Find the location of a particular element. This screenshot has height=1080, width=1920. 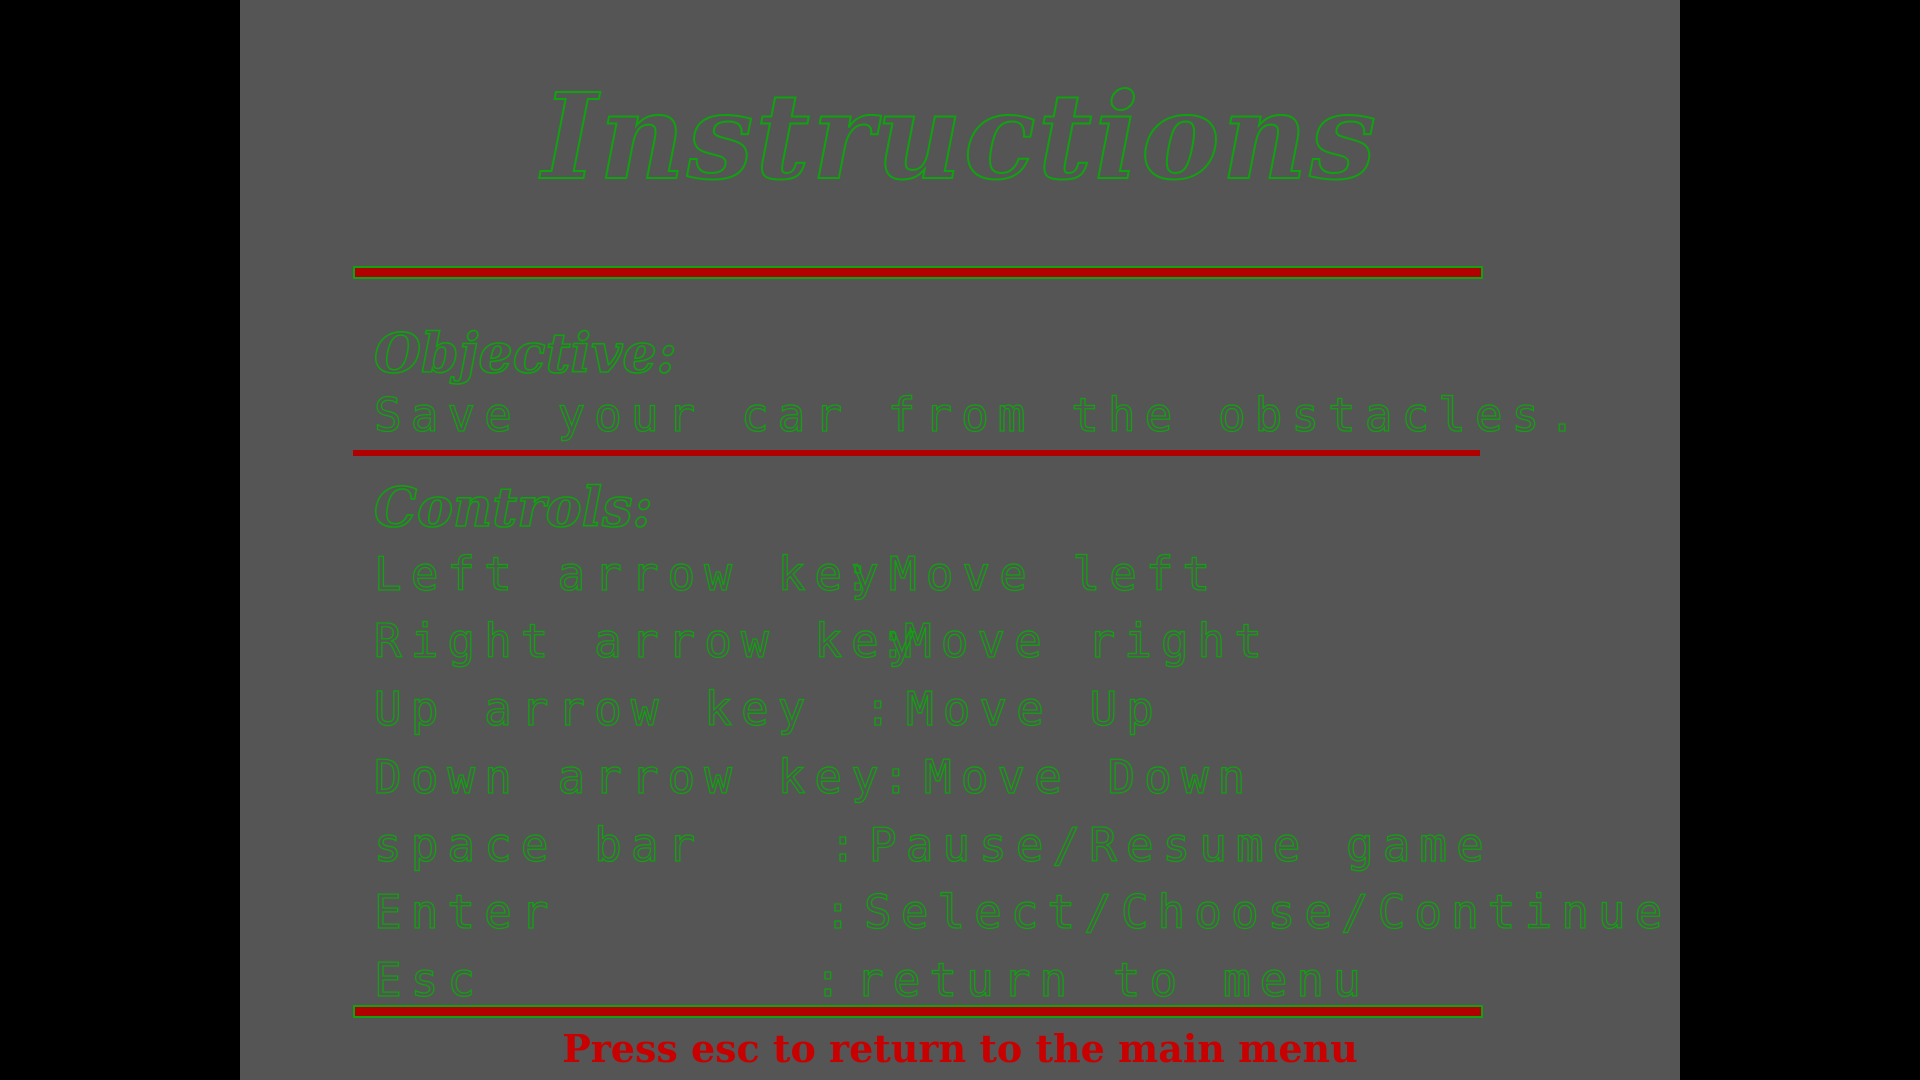

page-title: Instructions is located at coordinates (959, 136).